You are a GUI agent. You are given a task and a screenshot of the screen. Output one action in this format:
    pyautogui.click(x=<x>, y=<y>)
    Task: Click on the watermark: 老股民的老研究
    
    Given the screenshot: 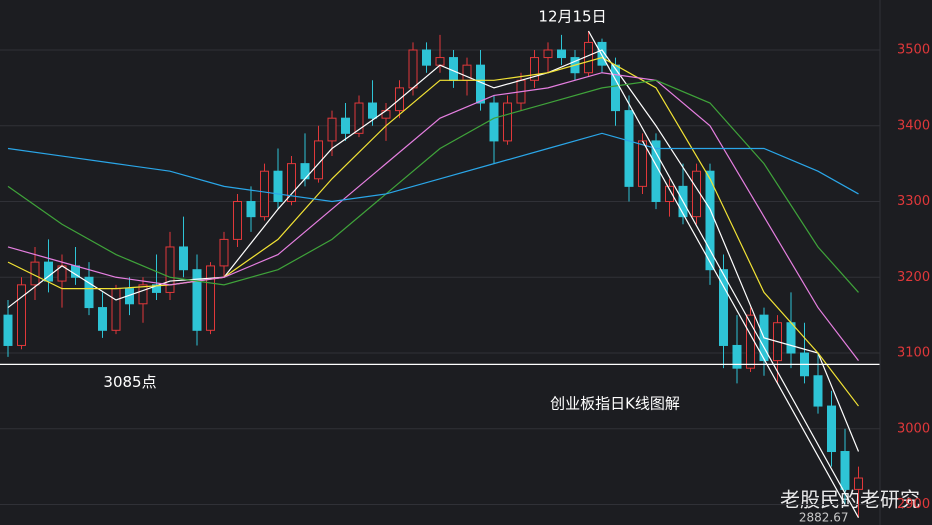 What is the action you would take?
    pyautogui.click(x=850, y=500)
    